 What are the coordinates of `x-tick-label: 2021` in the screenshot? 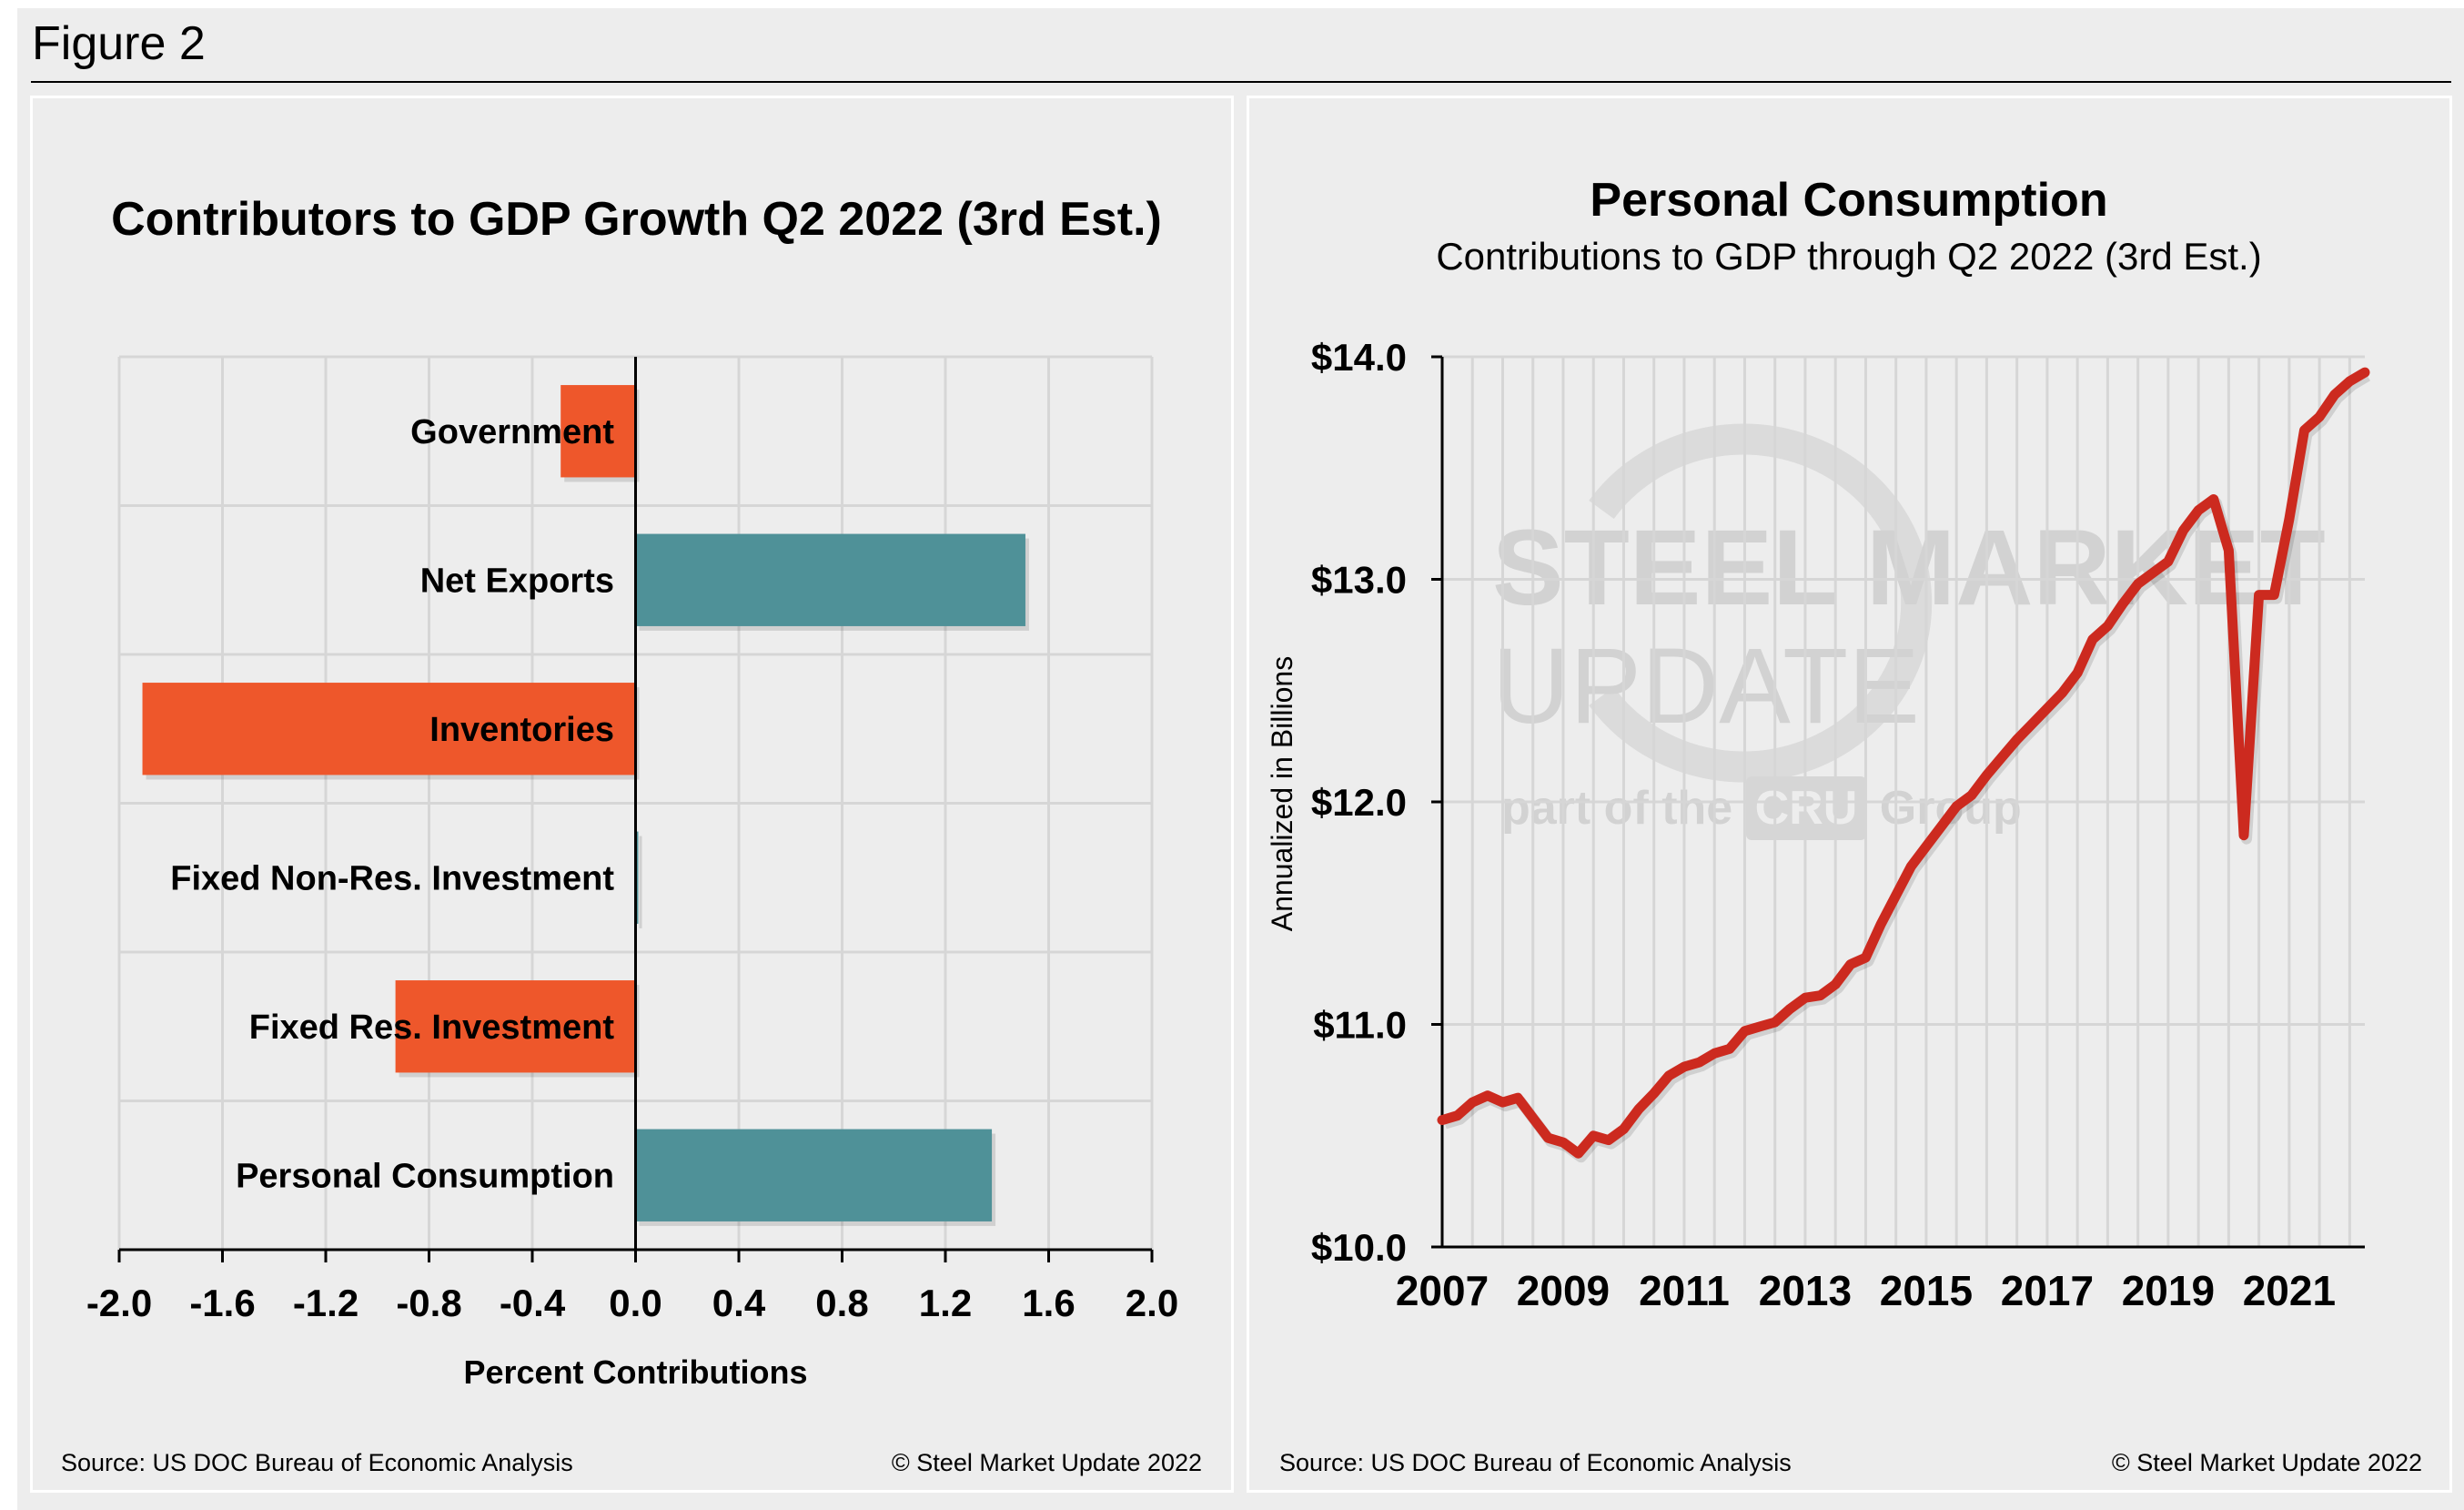 It's located at (2289, 1290).